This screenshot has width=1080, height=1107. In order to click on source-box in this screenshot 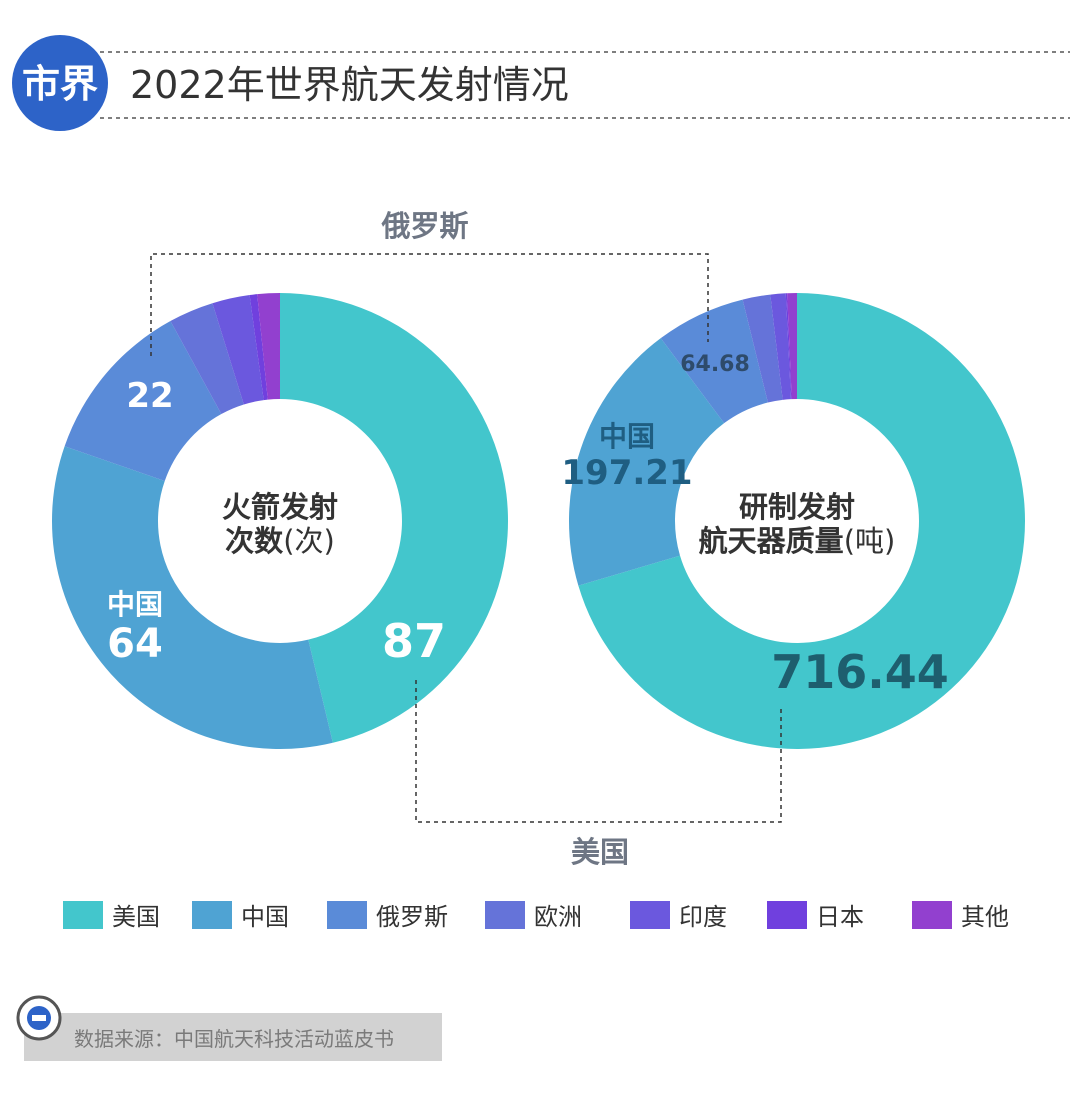, I will do `click(233, 1037)`.